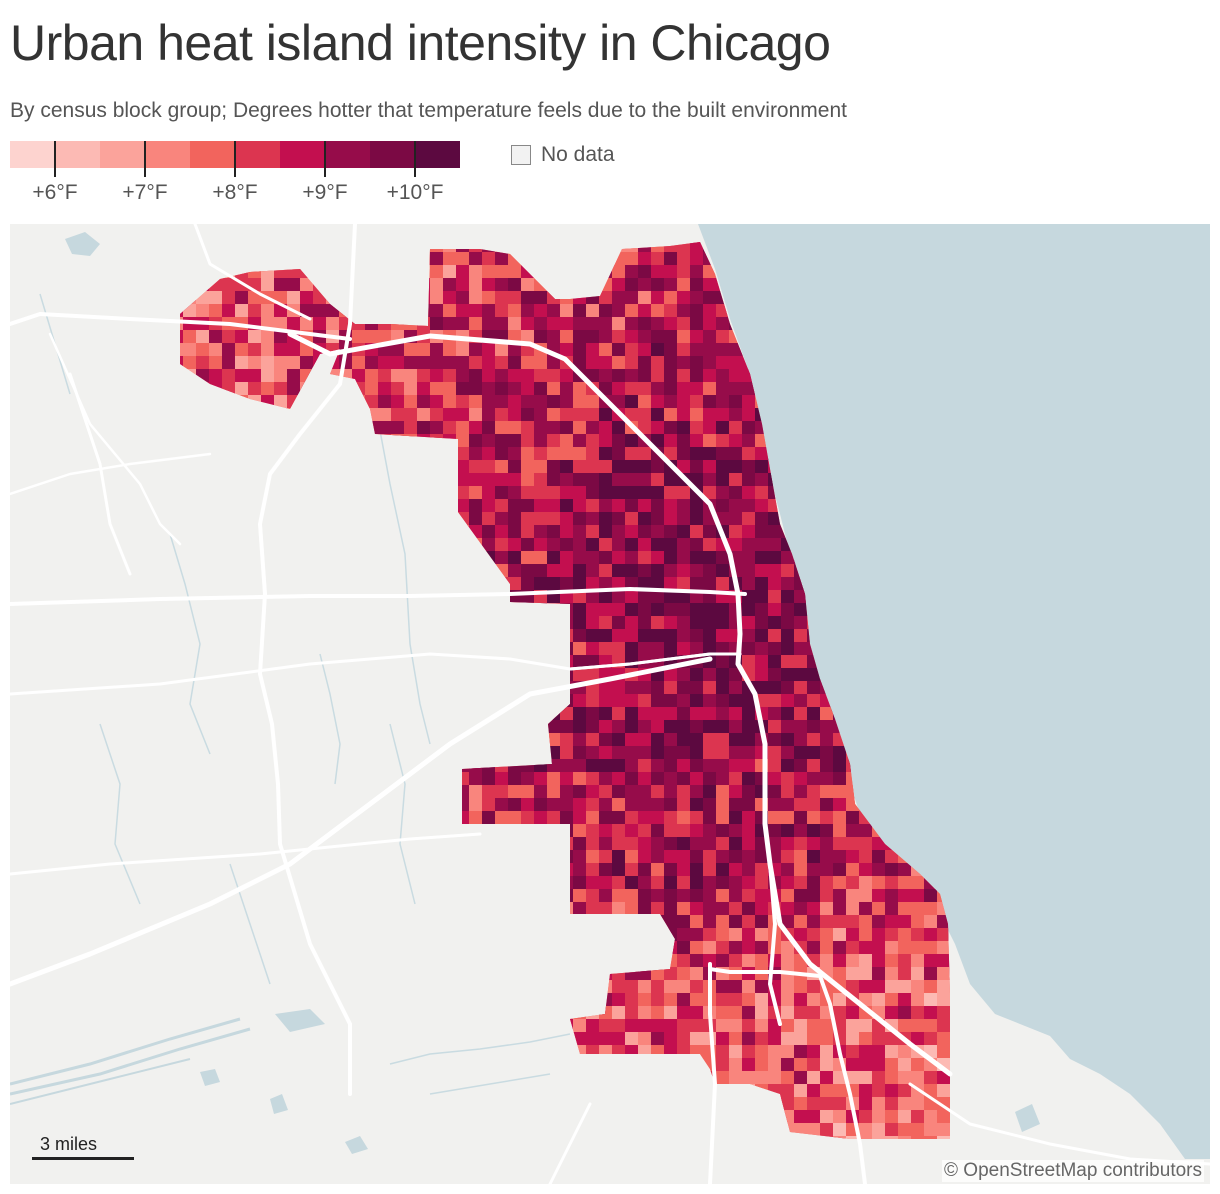 The width and height of the screenshot is (1220, 1194). I want to click on map-attribution: © OpenStreetMap contributors, so click(1073, 1171).